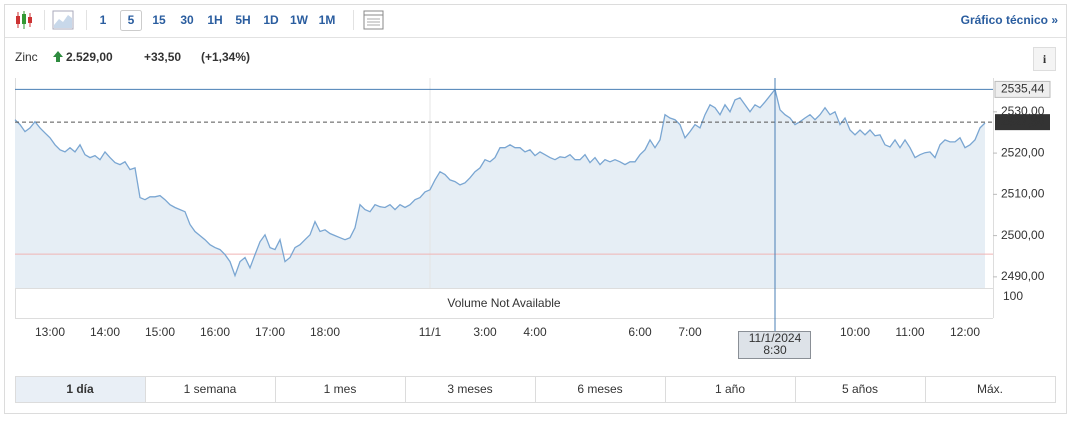  I want to click on volume-tick-label: 100, so click(1013, 296).